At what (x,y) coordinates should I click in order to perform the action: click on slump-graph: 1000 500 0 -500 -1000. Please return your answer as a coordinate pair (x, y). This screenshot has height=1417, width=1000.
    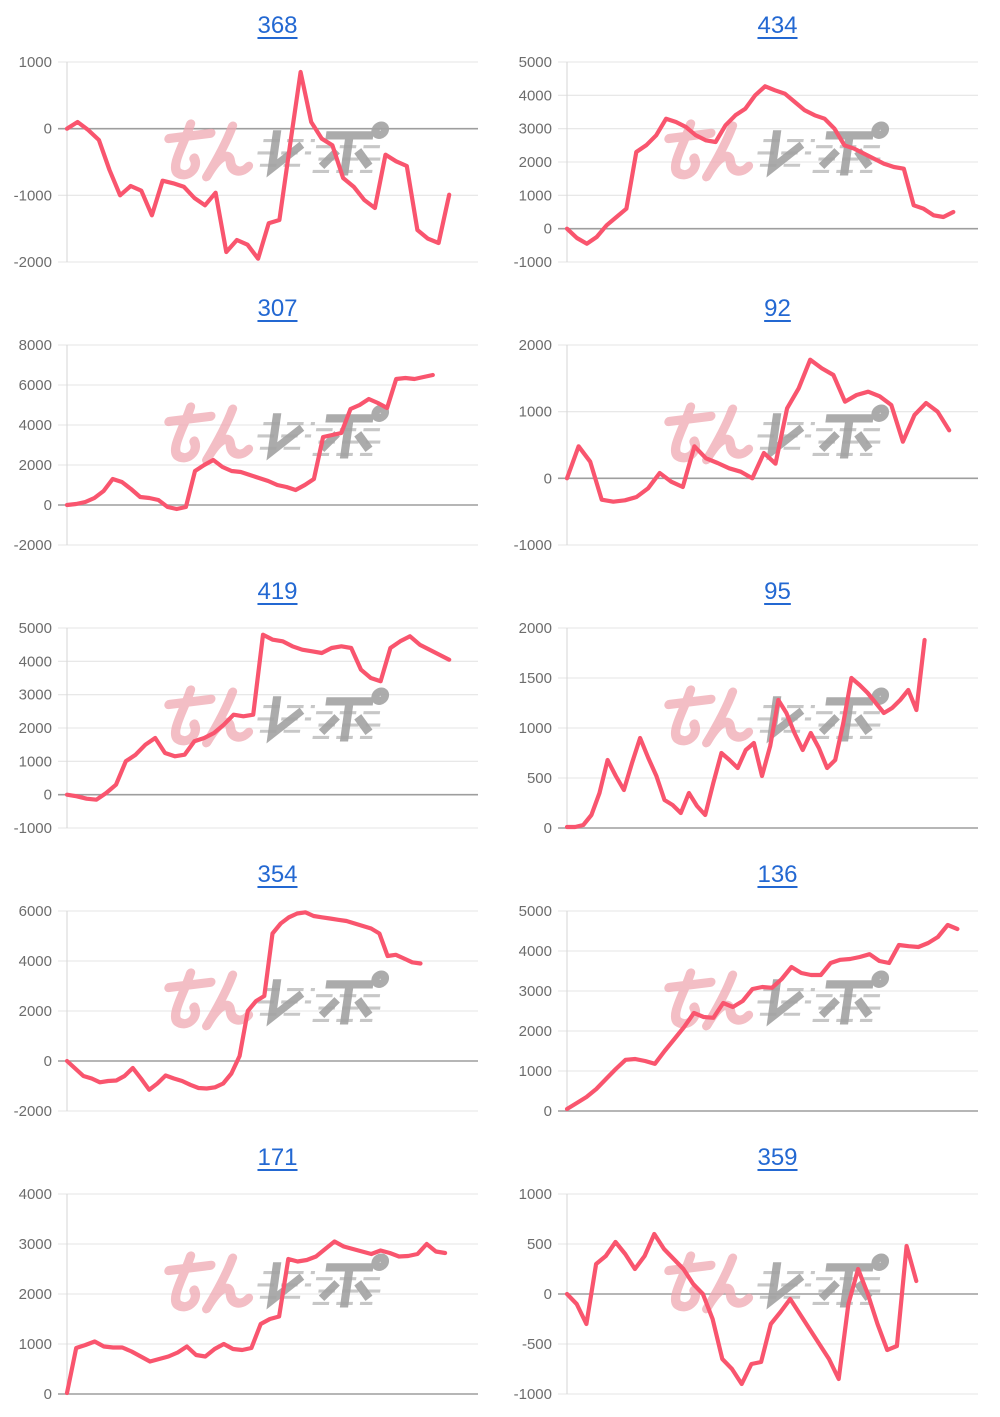
    Looking at the image, I should click on (746, 1294).